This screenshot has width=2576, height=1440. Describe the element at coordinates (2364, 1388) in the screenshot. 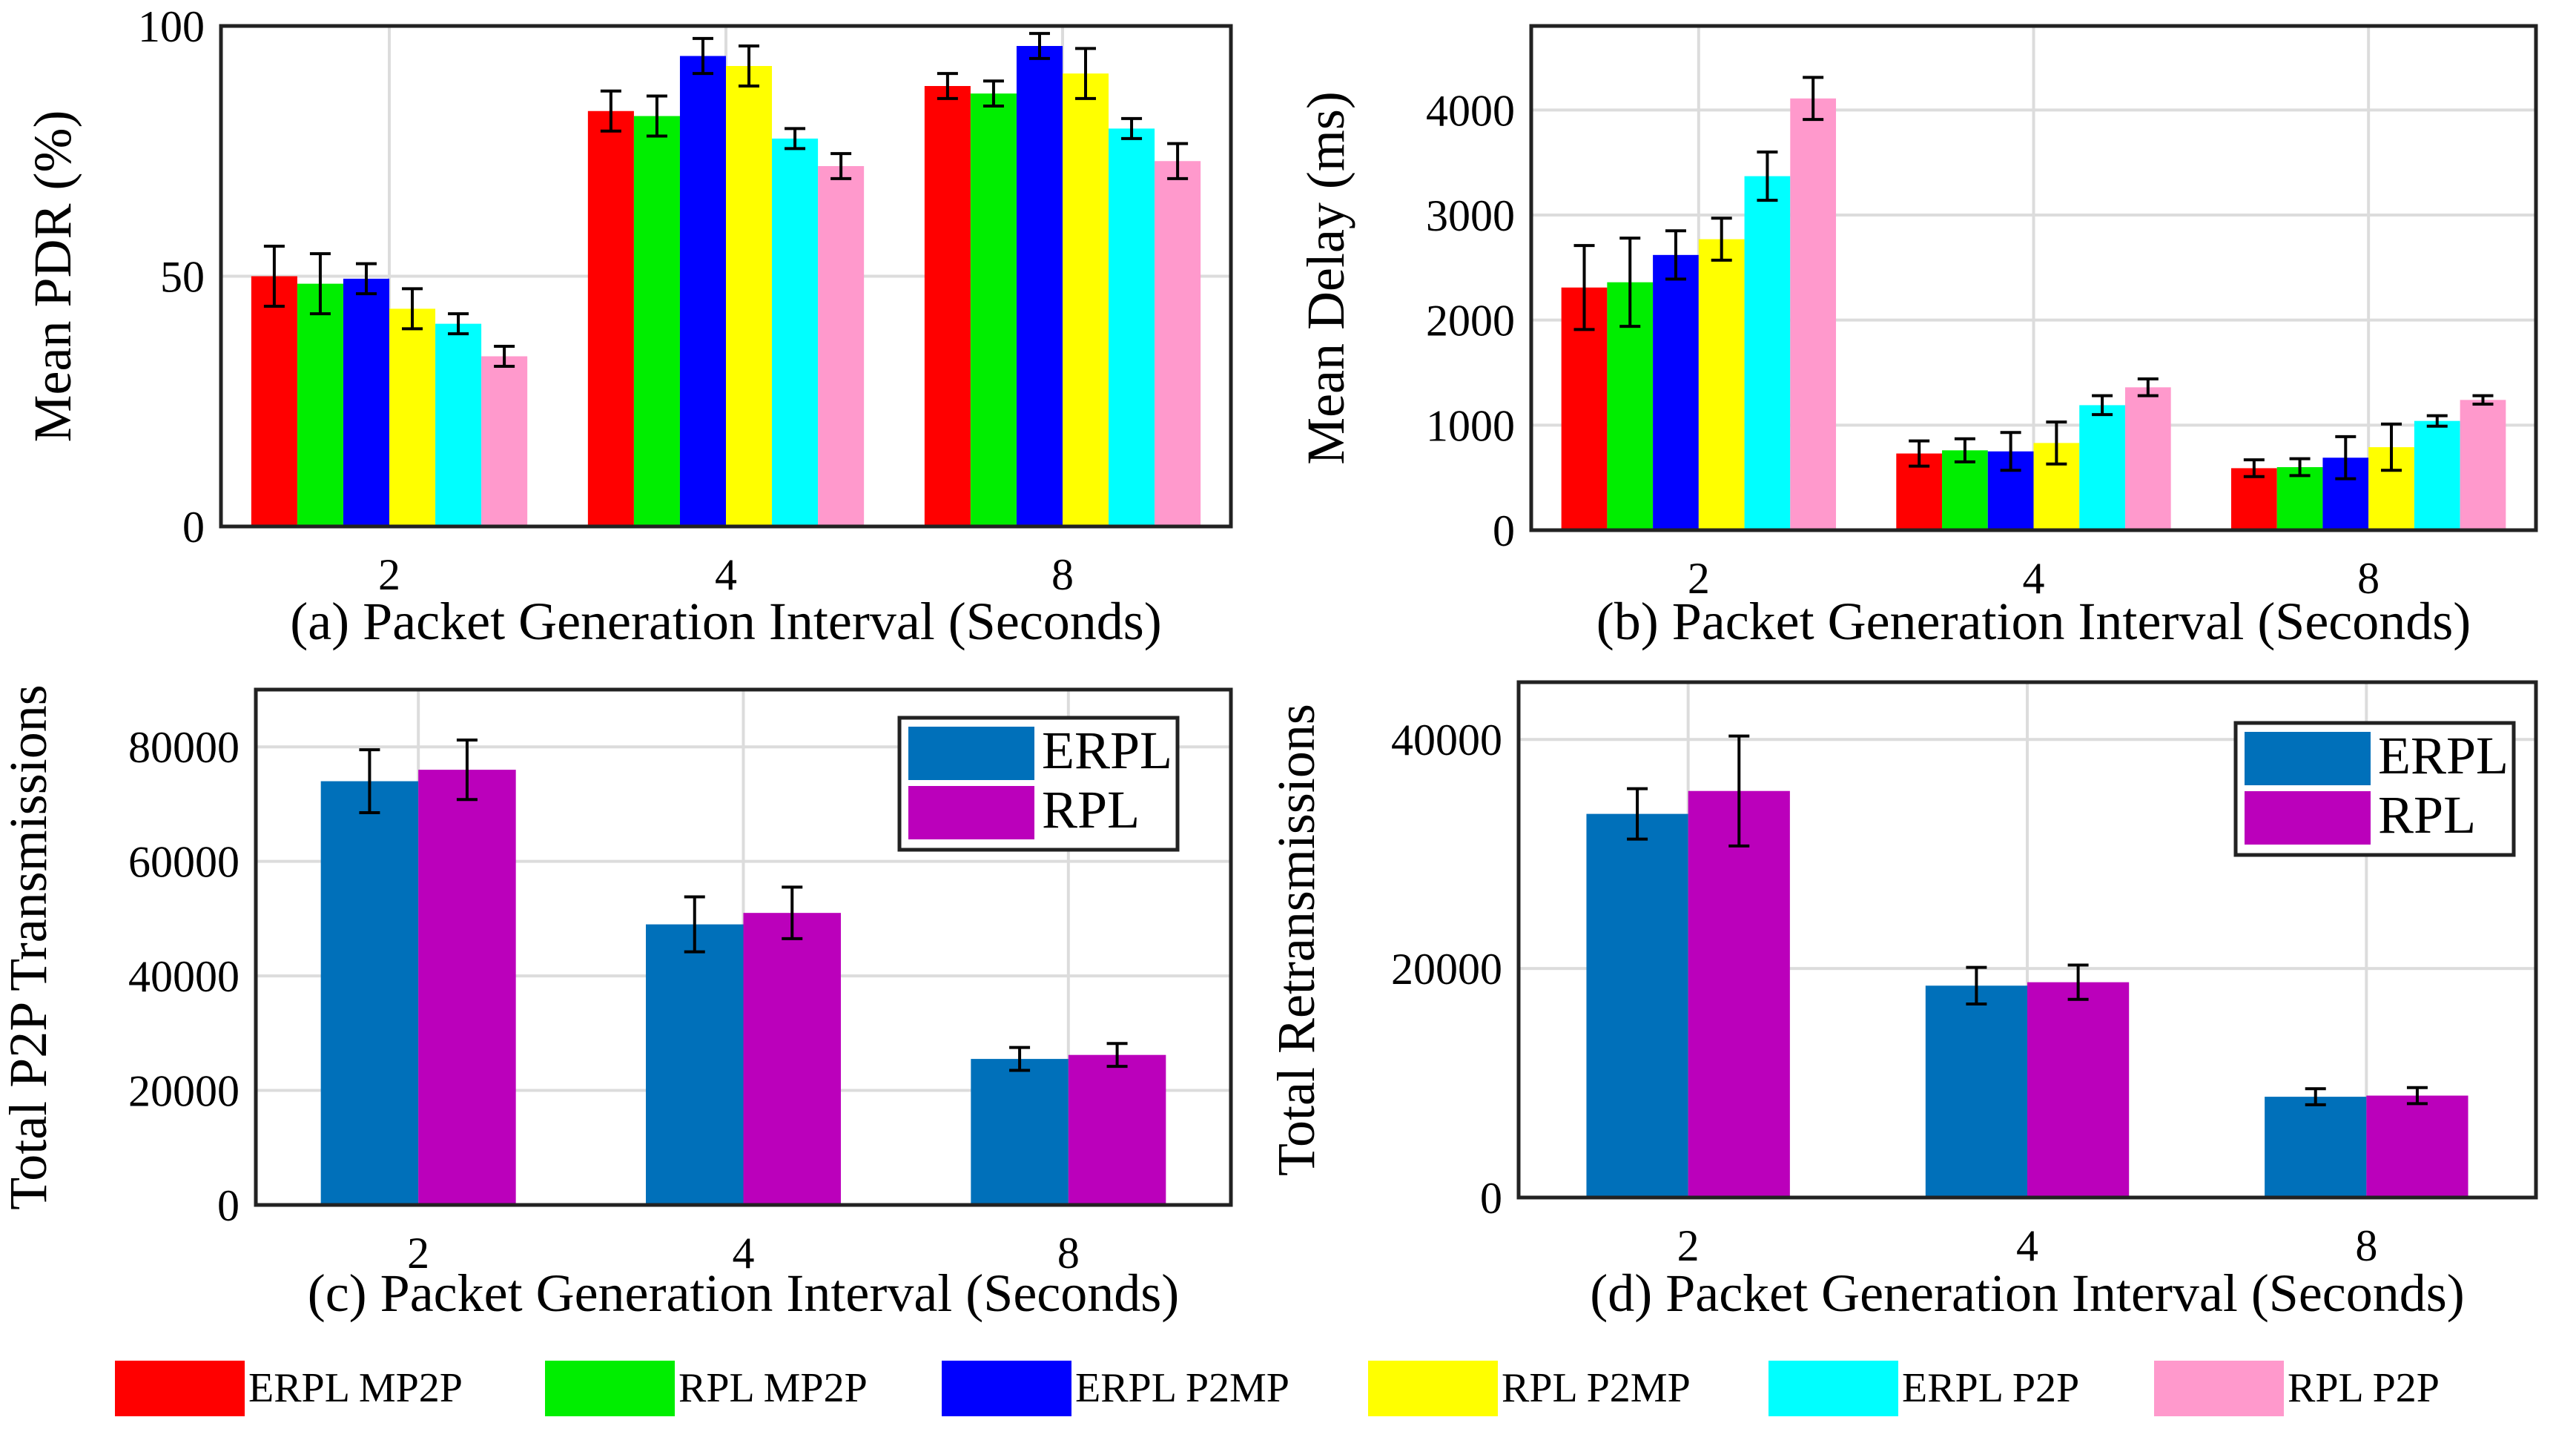

I see `legend-label: RPL P2P` at that location.